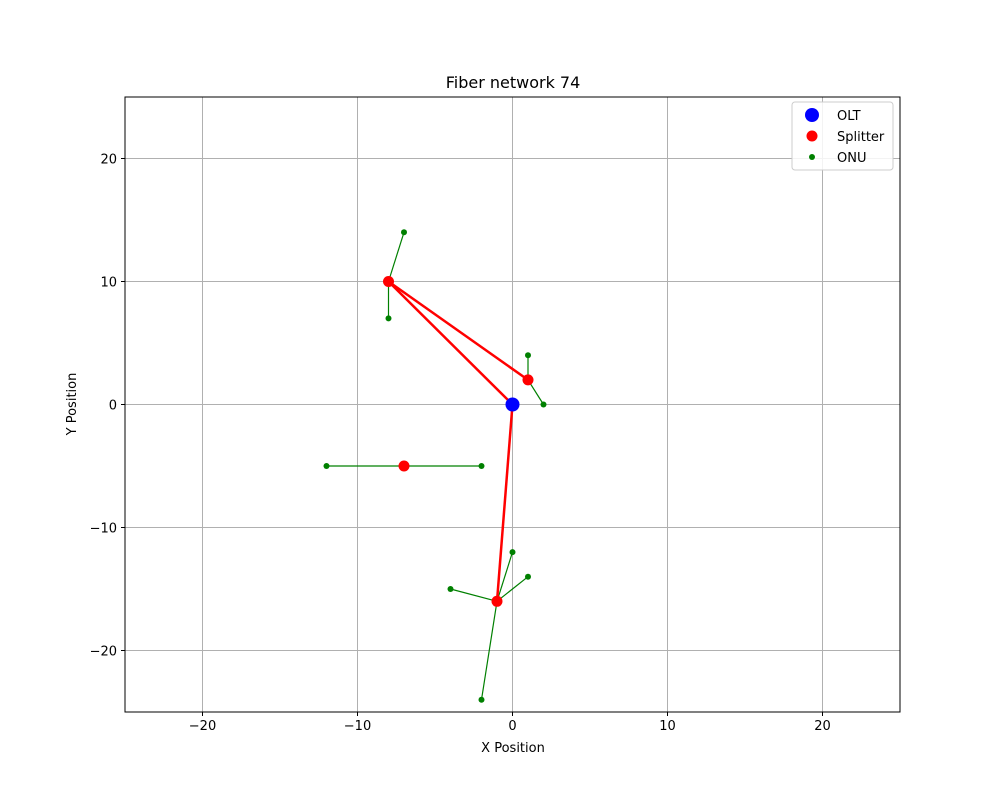  What do you see at coordinates (812, 157) in the screenshot?
I see `legend-marker-onu` at bounding box center [812, 157].